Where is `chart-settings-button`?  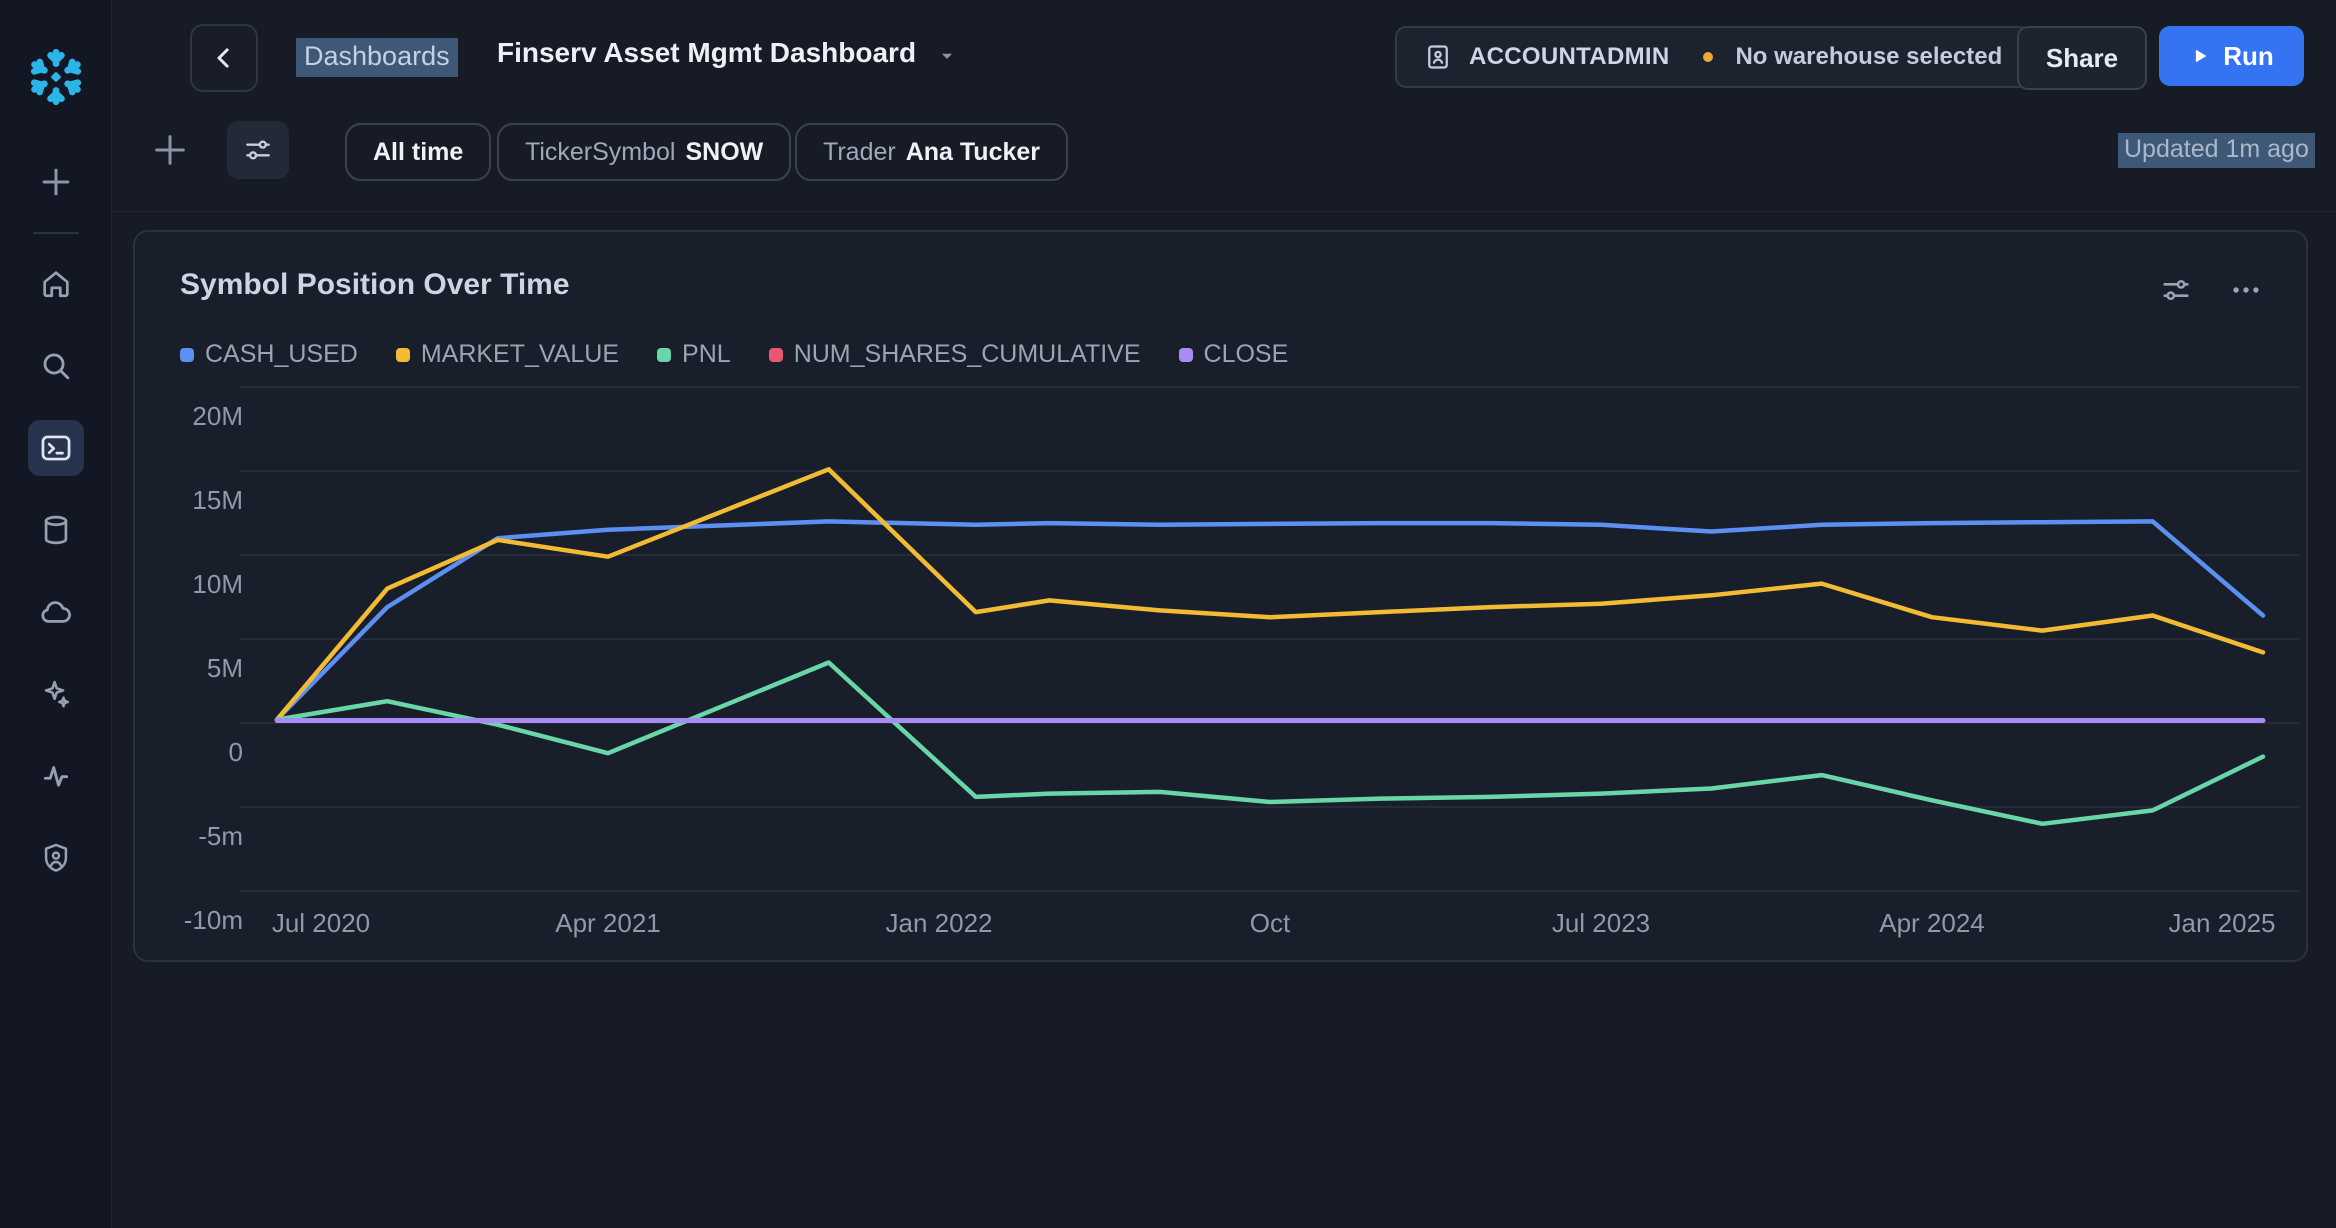 chart-settings-button is located at coordinates (2176, 290).